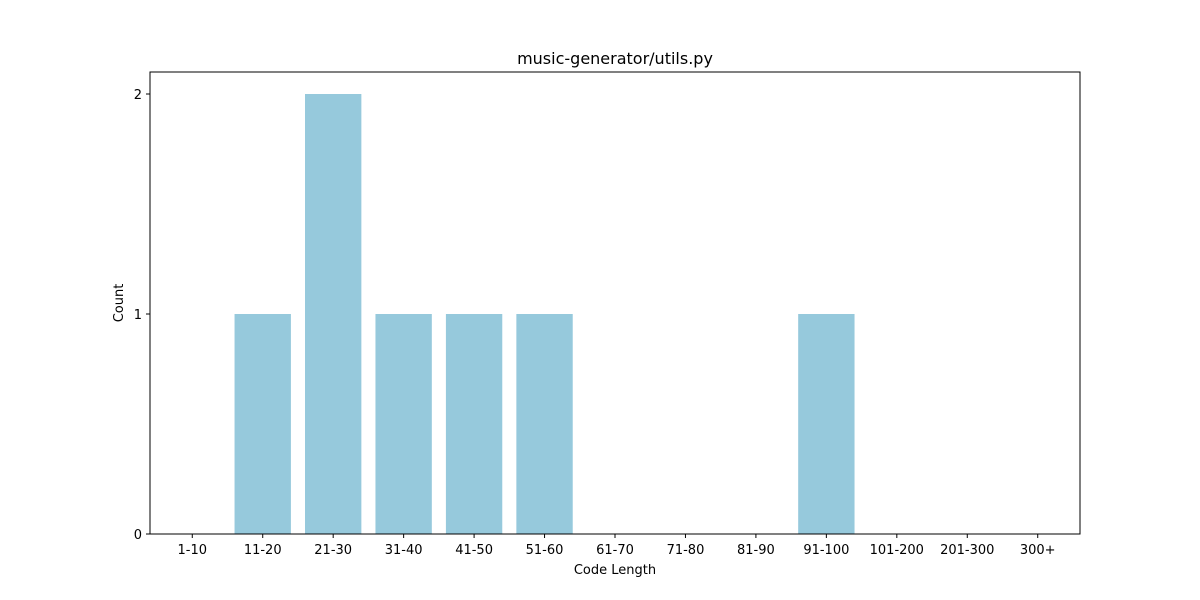  What do you see at coordinates (138, 535) in the screenshot?
I see `y-tick-label: 0` at bounding box center [138, 535].